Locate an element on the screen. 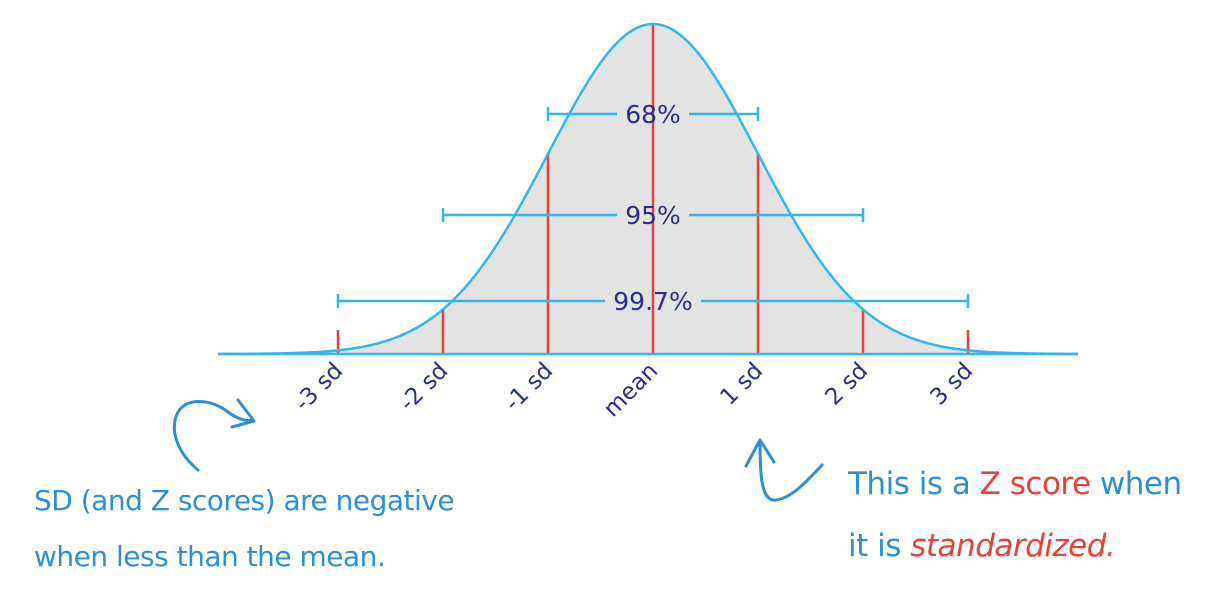 The width and height of the screenshot is (1230, 591). interval-bar-1: 68% is located at coordinates (653, 114).